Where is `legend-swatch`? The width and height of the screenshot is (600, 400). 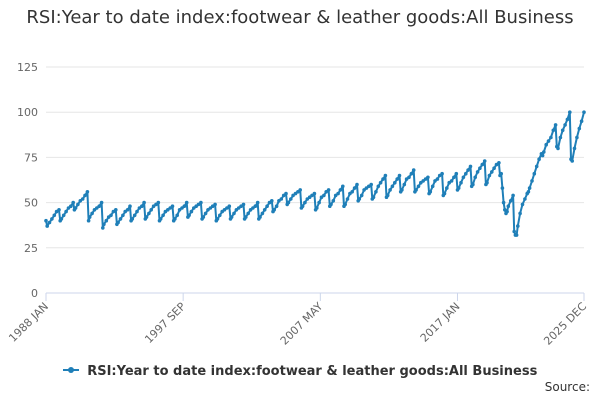 legend-swatch is located at coordinates (70, 369).